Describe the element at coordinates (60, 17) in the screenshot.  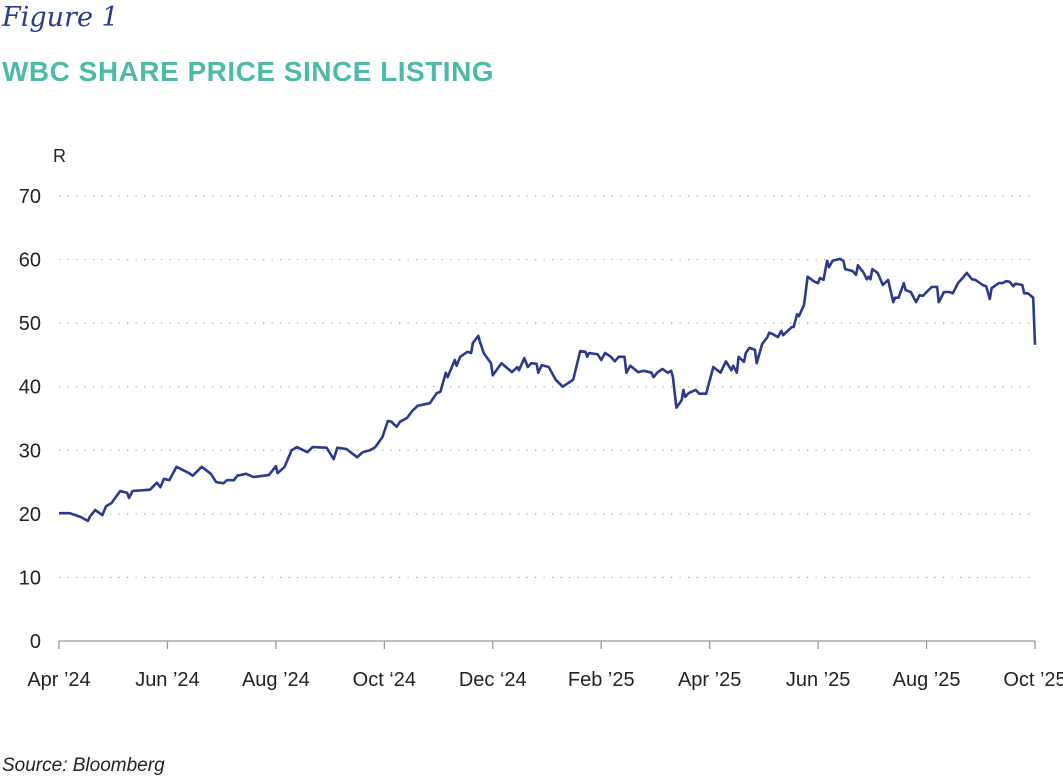
I see `figure-label: Figure 1` at that location.